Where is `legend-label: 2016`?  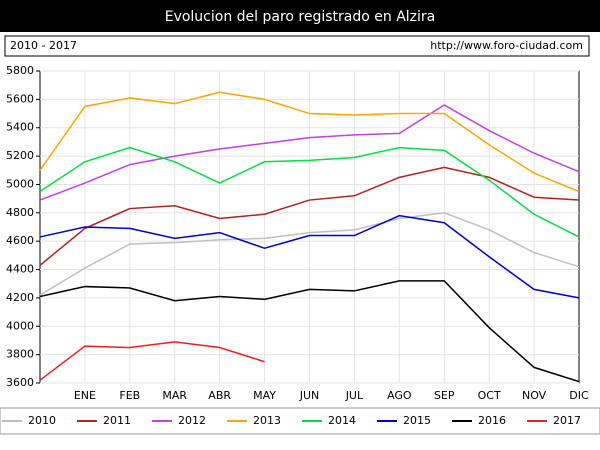
legend-label: 2016 is located at coordinates (492, 420).